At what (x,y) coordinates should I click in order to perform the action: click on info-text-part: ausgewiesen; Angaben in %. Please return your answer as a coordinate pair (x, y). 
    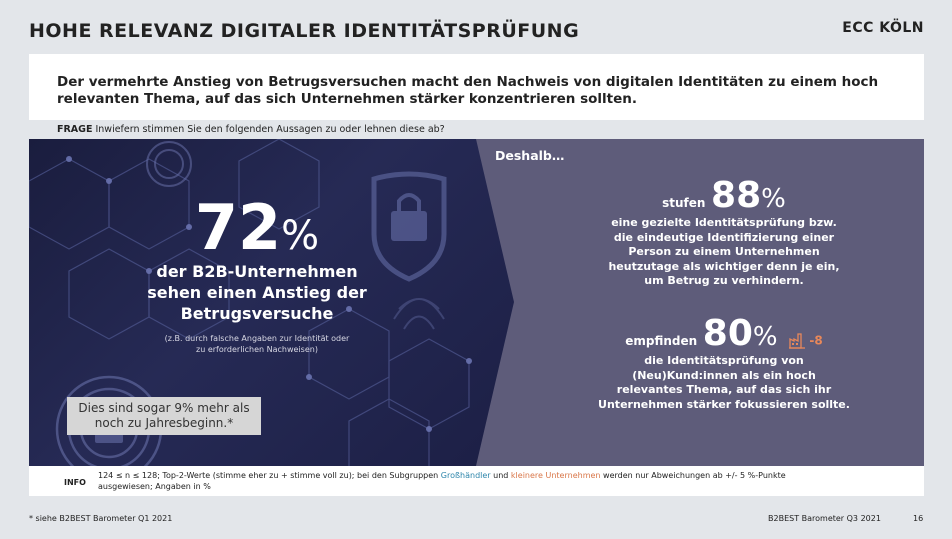
    Looking at the image, I should click on (154, 486).